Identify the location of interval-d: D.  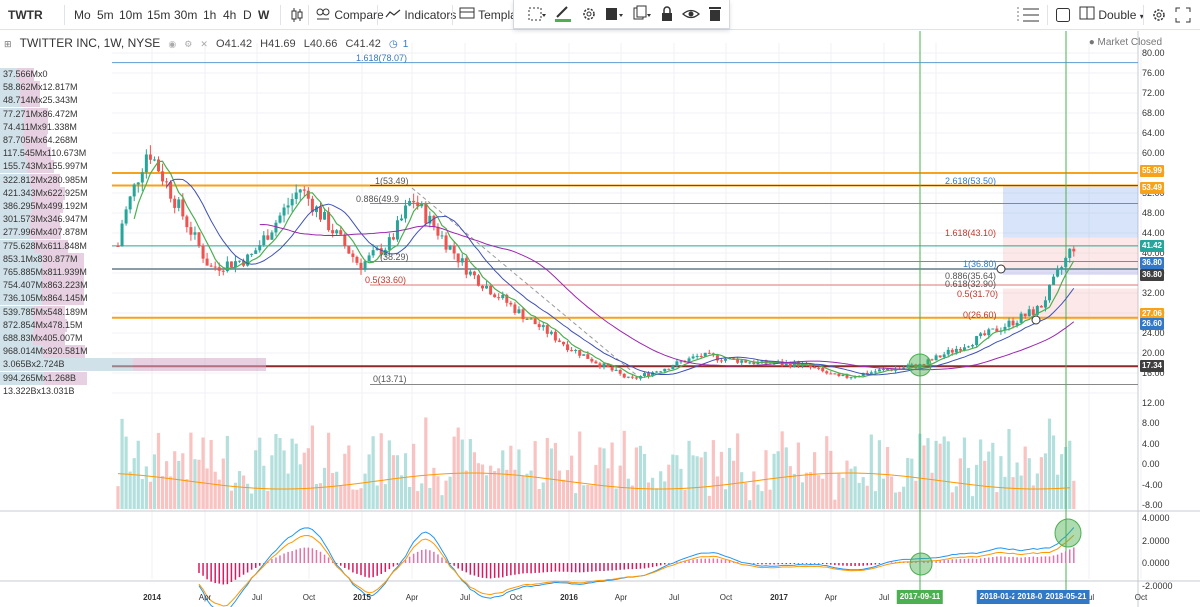
(247, 15).